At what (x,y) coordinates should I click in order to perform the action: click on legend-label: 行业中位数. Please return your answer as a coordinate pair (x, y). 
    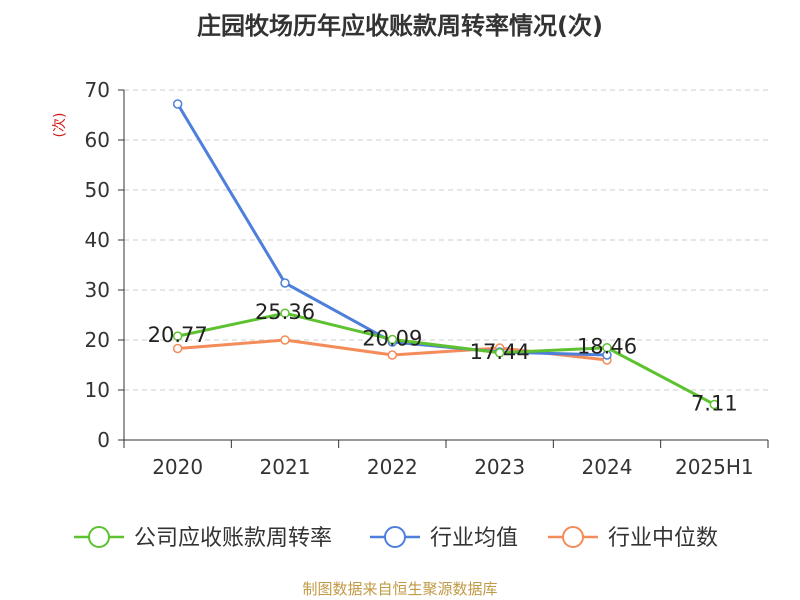
    Looking at the image, I should click on (663, 538).